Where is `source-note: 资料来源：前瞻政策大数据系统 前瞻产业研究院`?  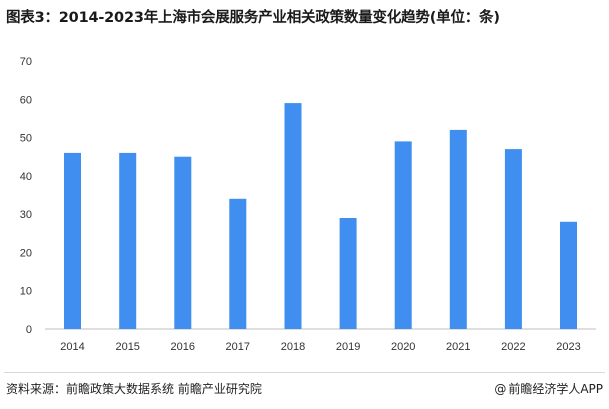 source-note: 资料来源：前瞻政策大数据系统 前瞻产业研究院 is located at coordinates (134, 389).